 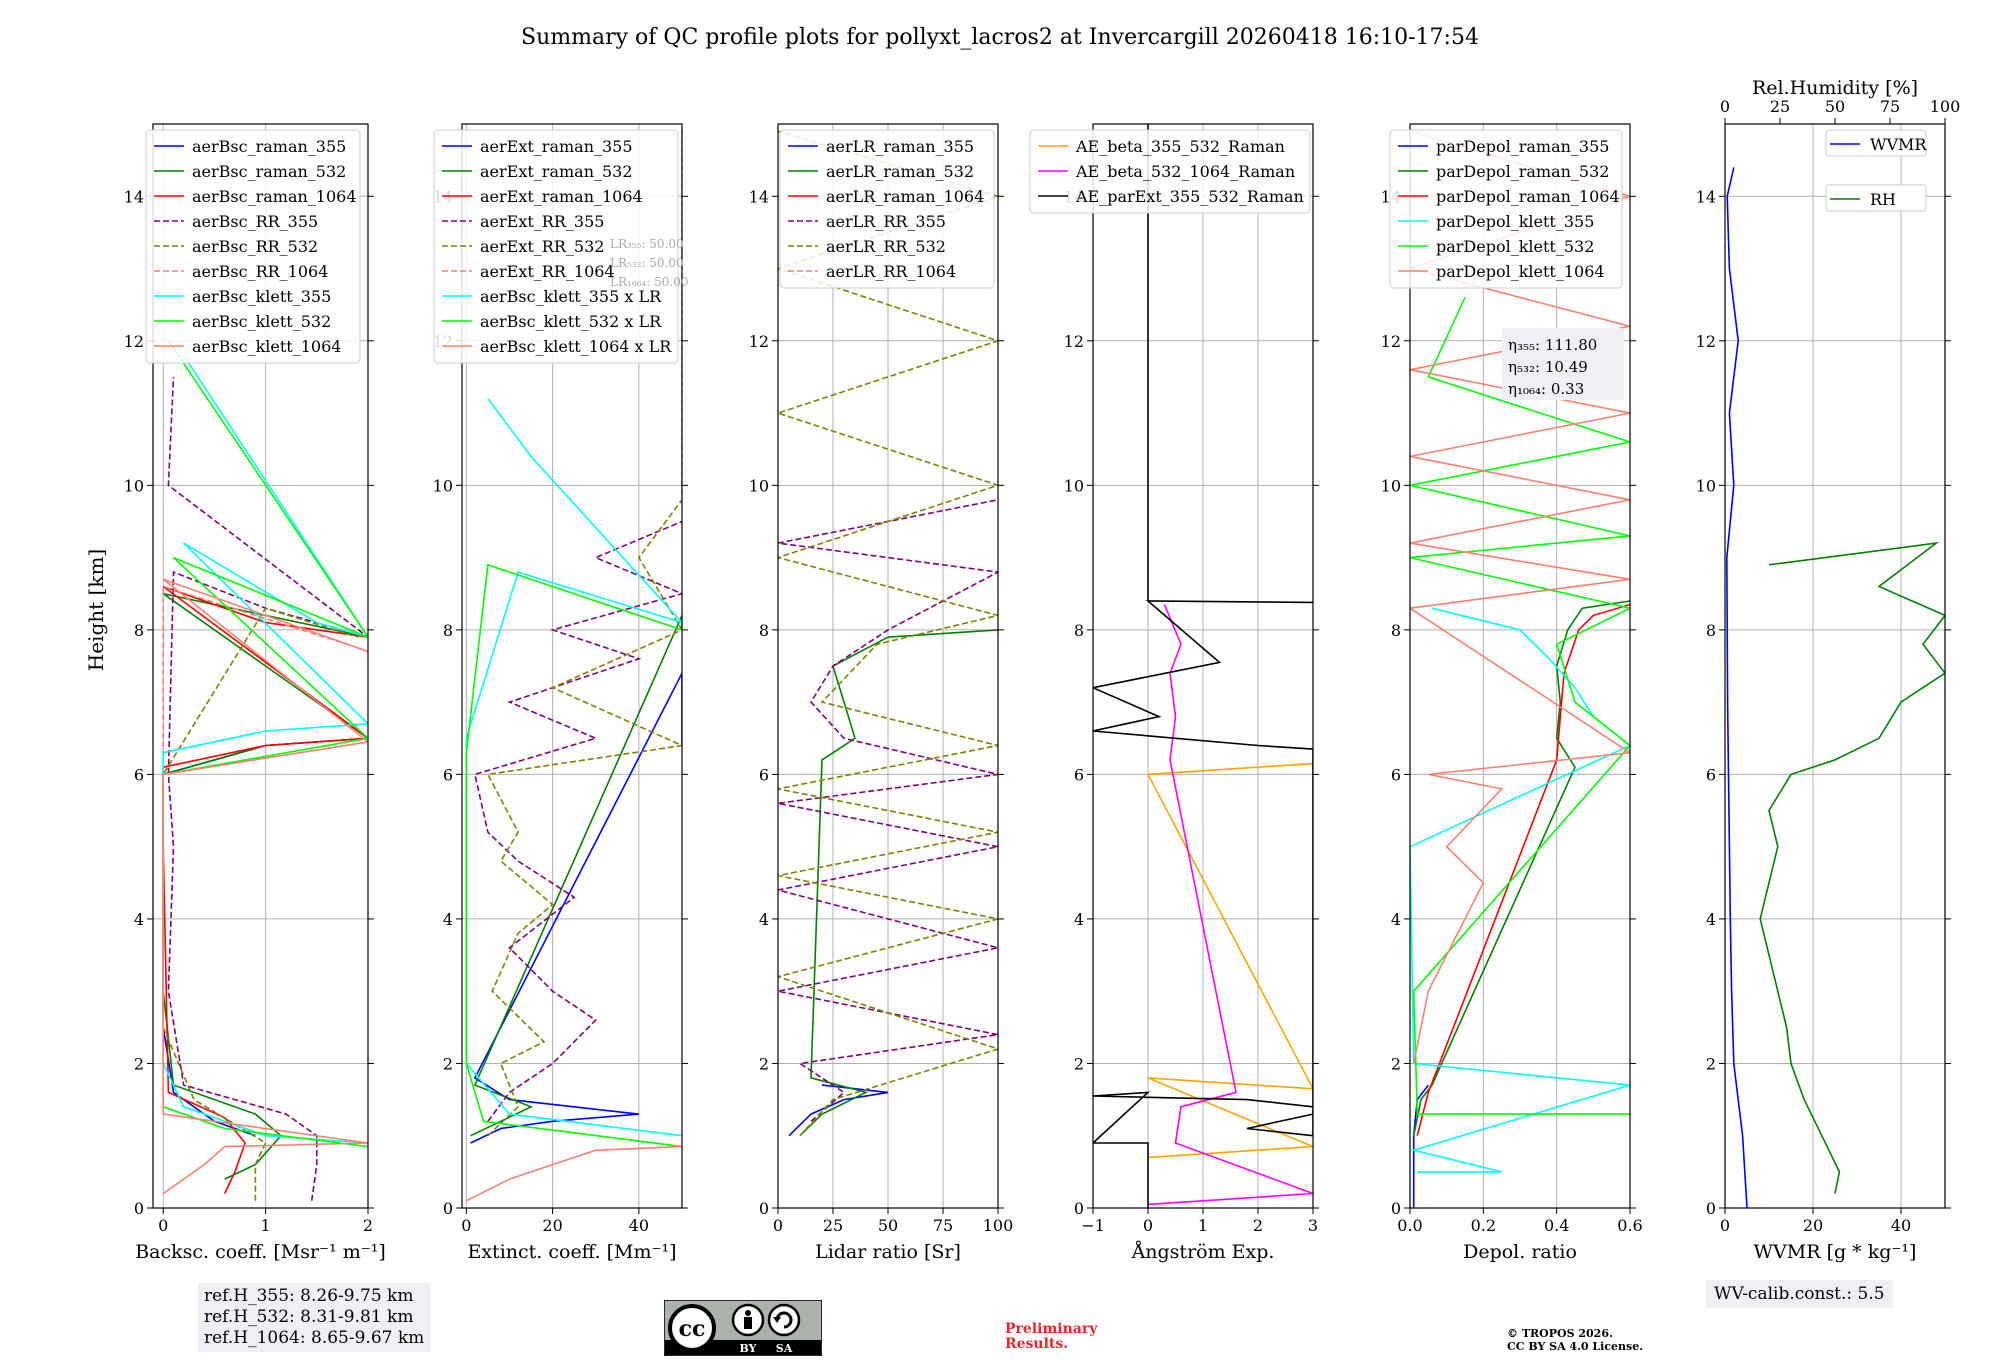 What do you see at coordinates (448, 1063) in the screenshot?
I see `ytick-label-ext-2: 2` at bounding box center [448, 1063].